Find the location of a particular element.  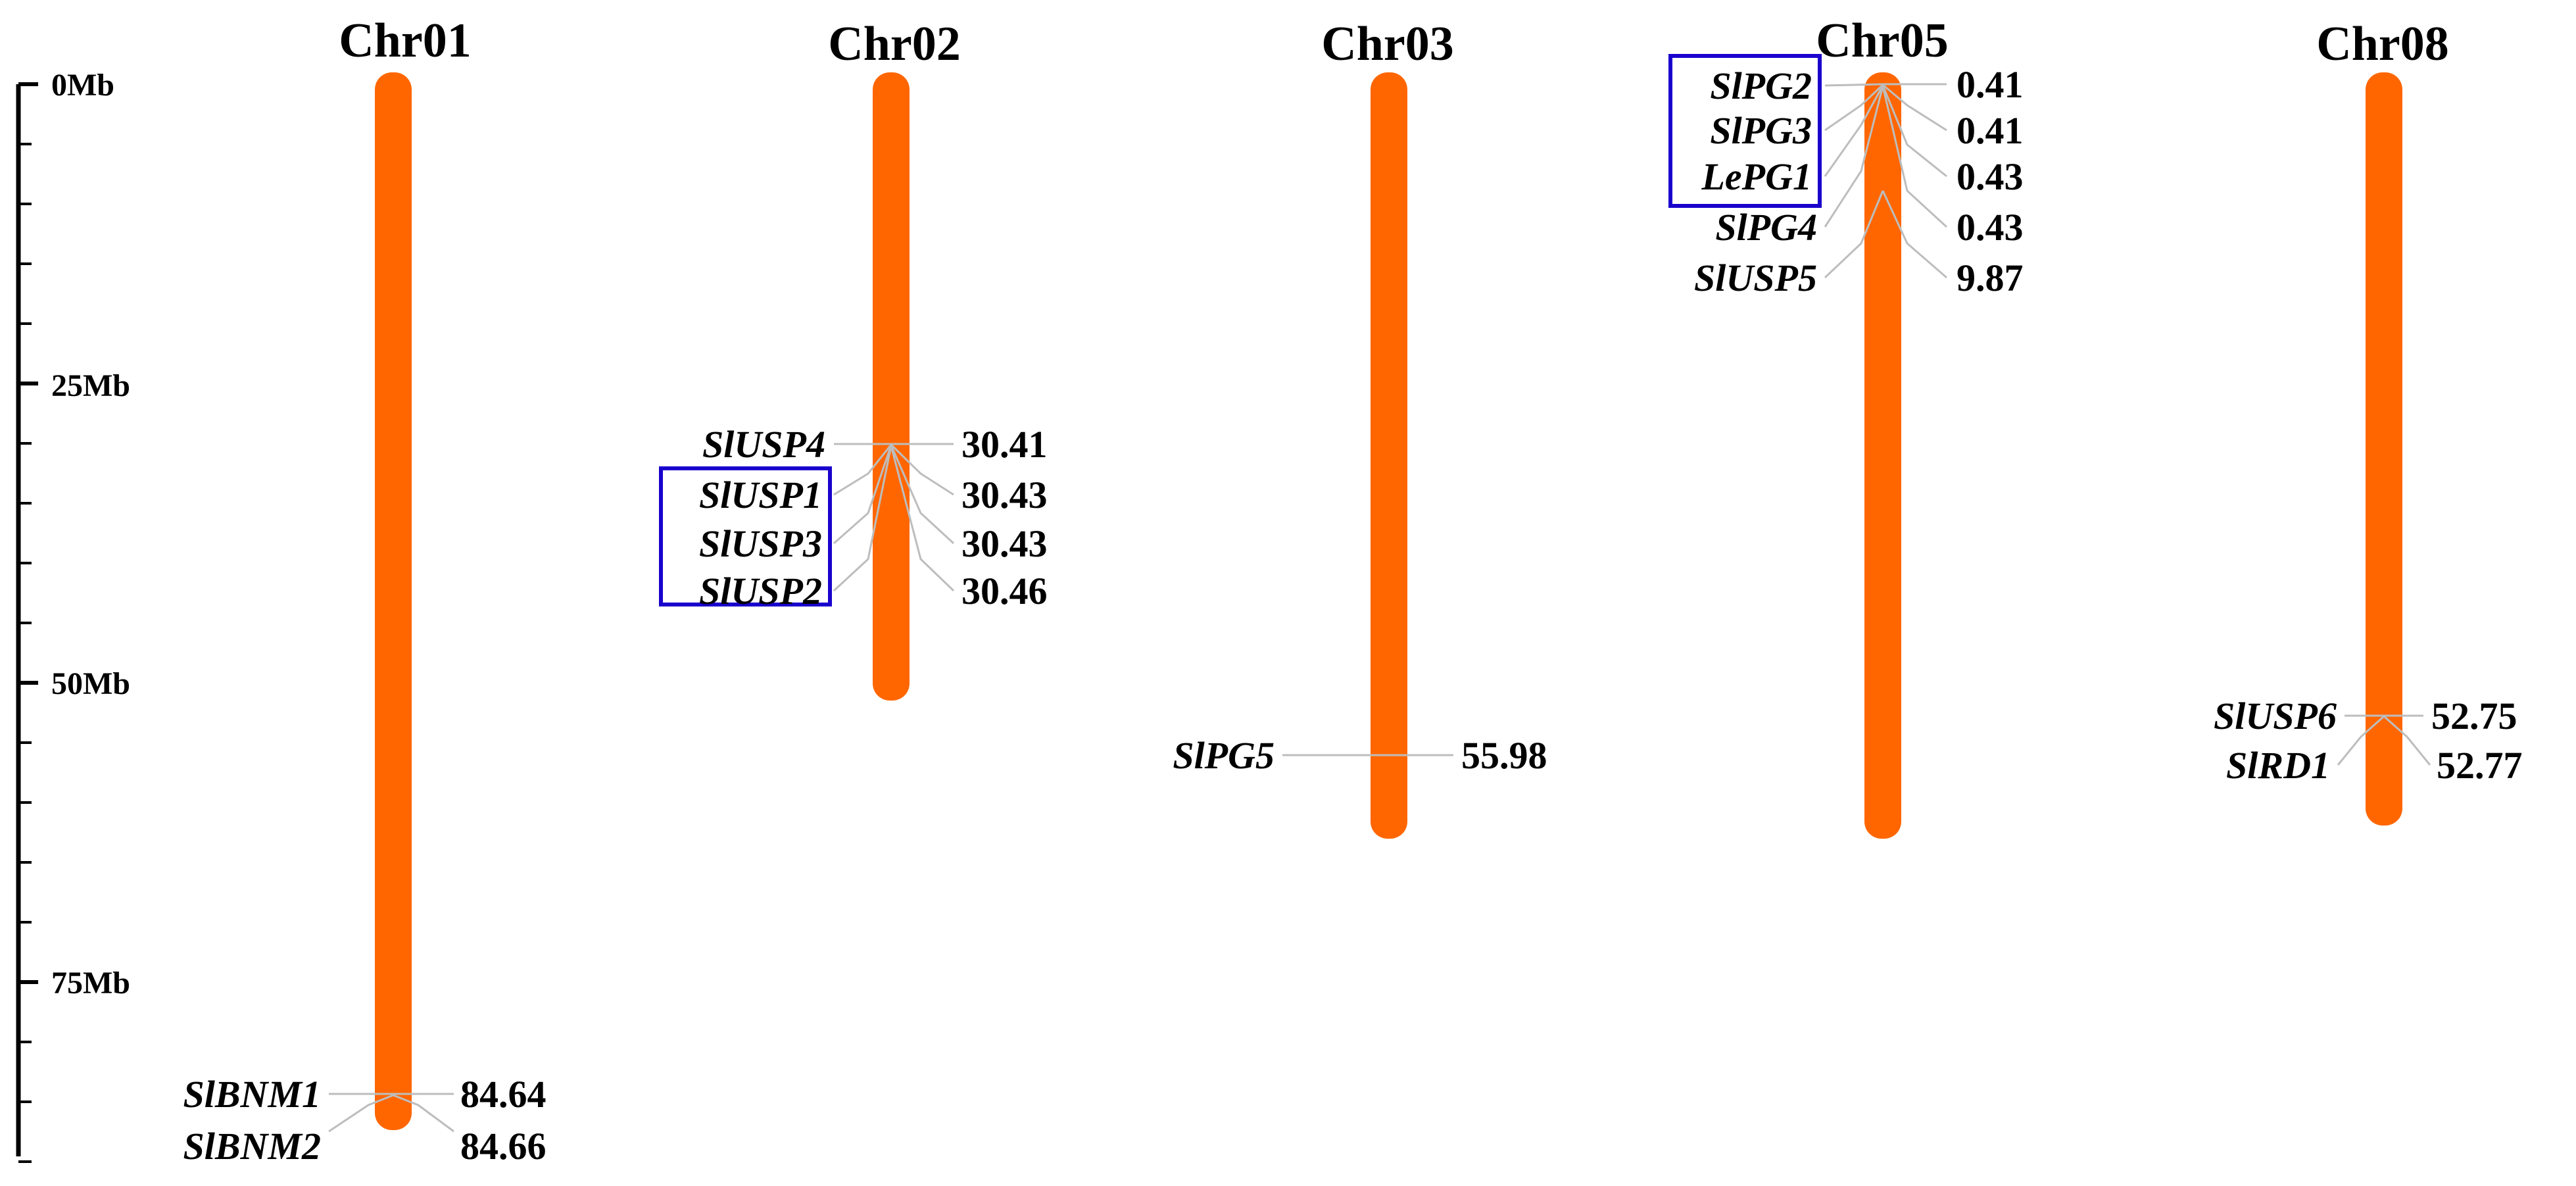

gene-label: SlPG4 is located at coordinates (1766, 227).